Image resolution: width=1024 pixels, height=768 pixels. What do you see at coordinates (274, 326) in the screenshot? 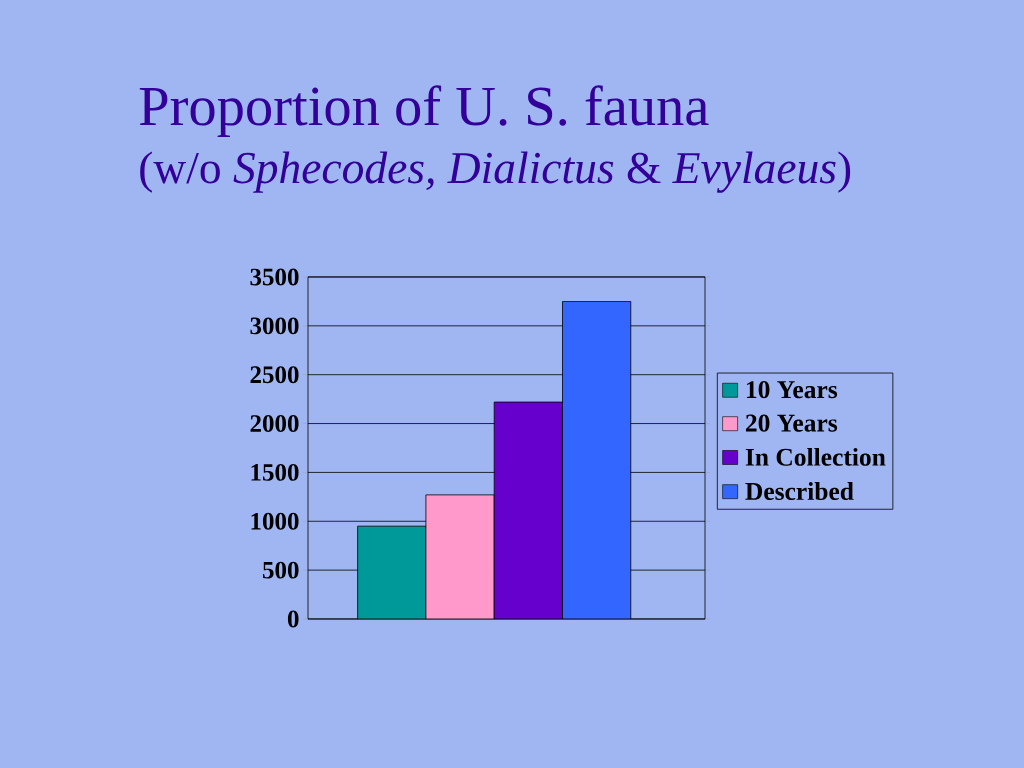
I see `y-tick-label: 3000` at bounding box center [274, 326].